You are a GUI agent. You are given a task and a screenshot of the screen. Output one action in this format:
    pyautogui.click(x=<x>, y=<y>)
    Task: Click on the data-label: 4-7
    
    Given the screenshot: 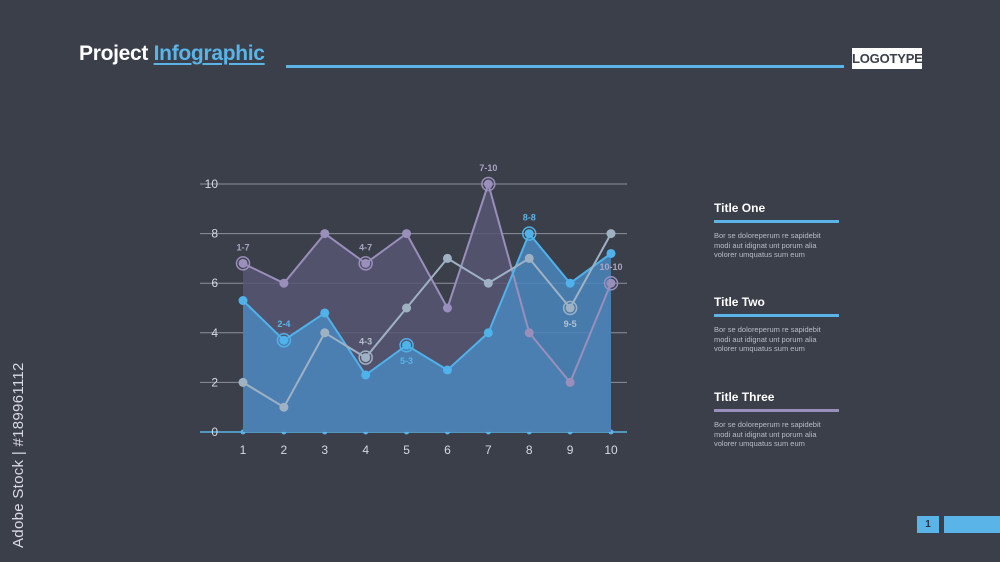 What is the action you would take?
    pyautogui.click(x=365, y=247)
    